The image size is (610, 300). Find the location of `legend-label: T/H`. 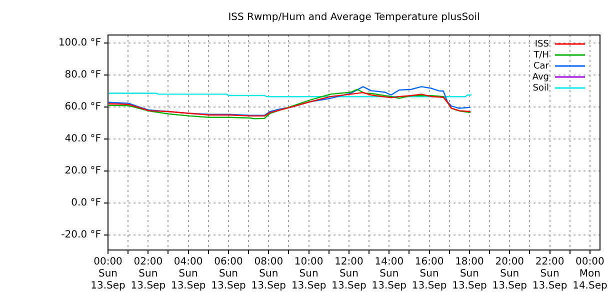

legend-label: T/H is located at coordinates (540, 55).